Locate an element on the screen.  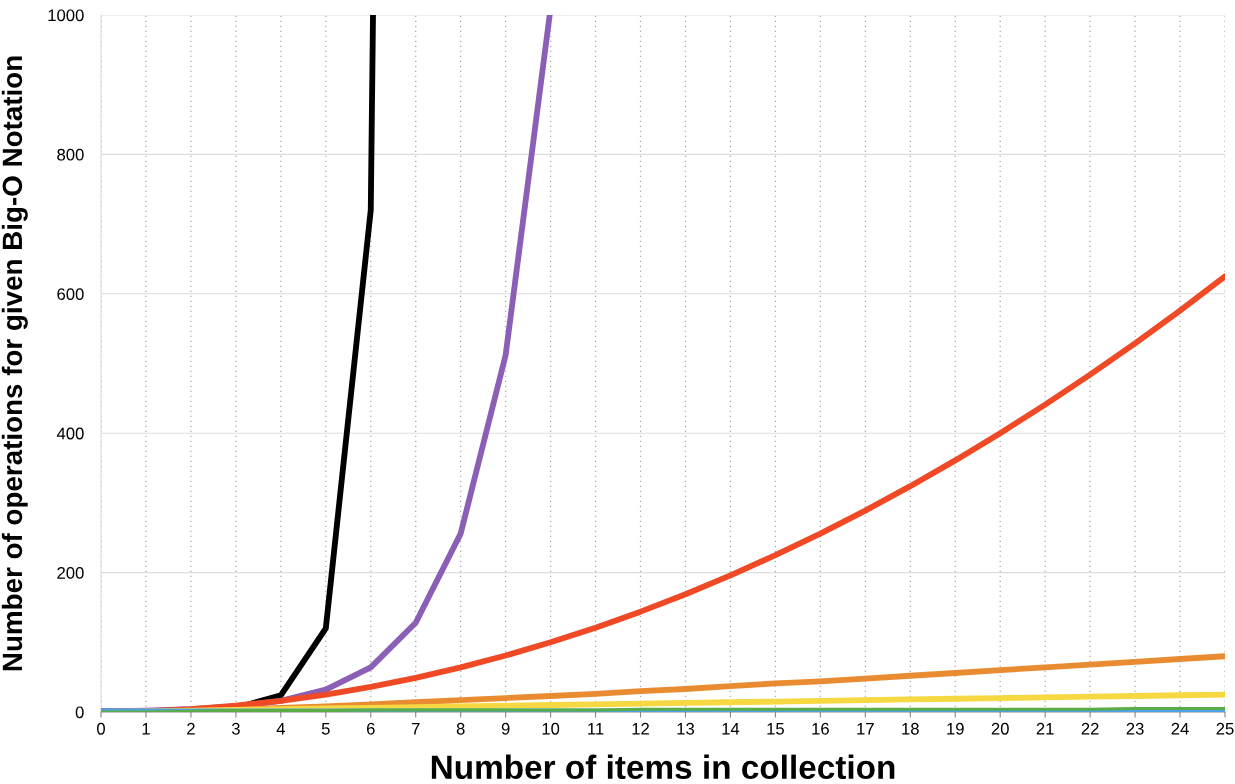
x-tick-label: 17 is located at coordinates (865, 729).